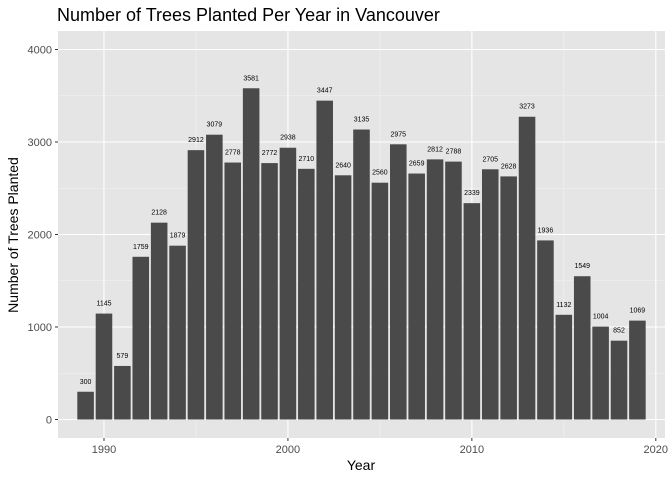 This screenshot has width=672, height=480. What do you see at coordinates (141, 247) in the screenshot?
I see `bar-value-label: 1759` at bounding box center [141, 247].